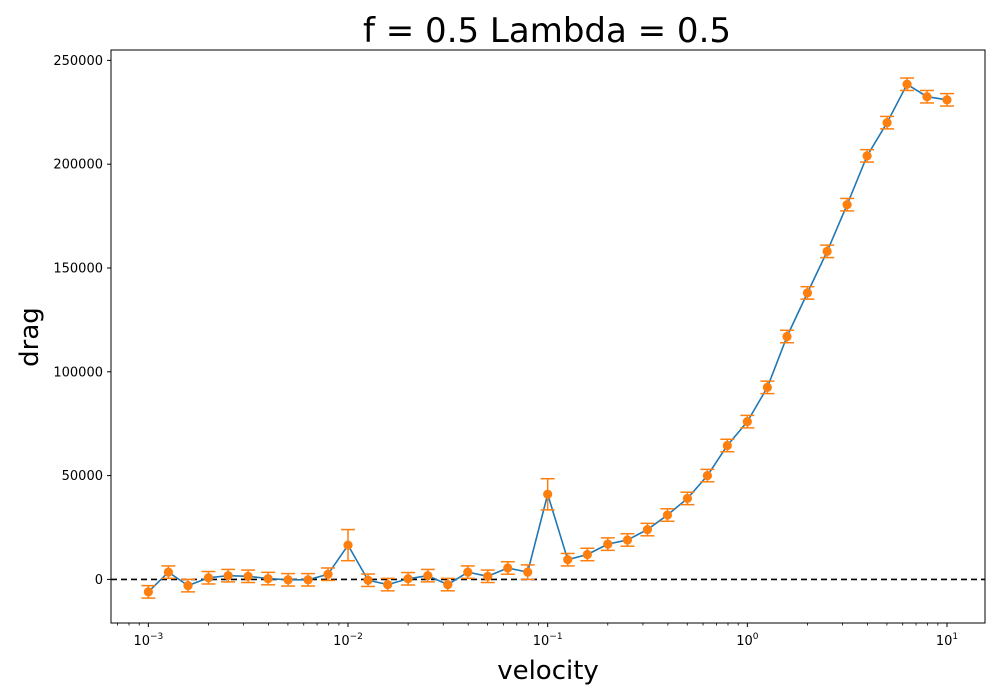 Image resolution: width=1000 pixels, height=700 pixels. Describe the element at coordinates (548, 640) in the screenshot. I see `x-tick-label: 10⁻¹` at that location.